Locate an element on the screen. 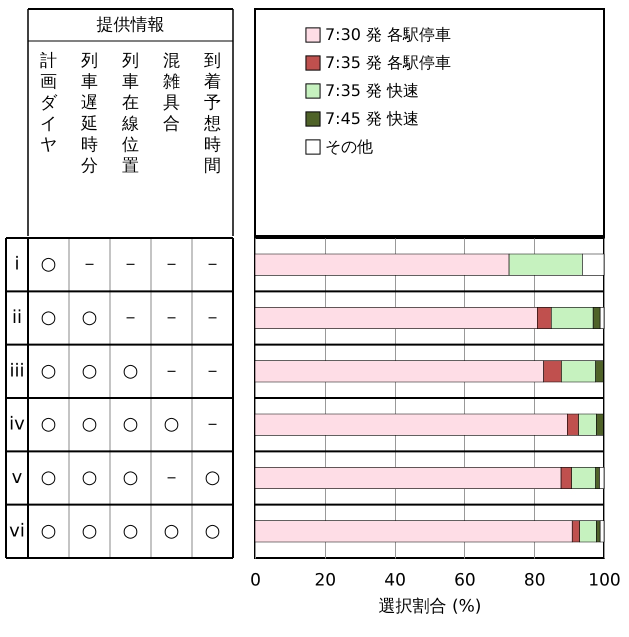 Image resolution: width=629 pixels, height=637 pixels. category-label: v is located at coordinates (17, 477).